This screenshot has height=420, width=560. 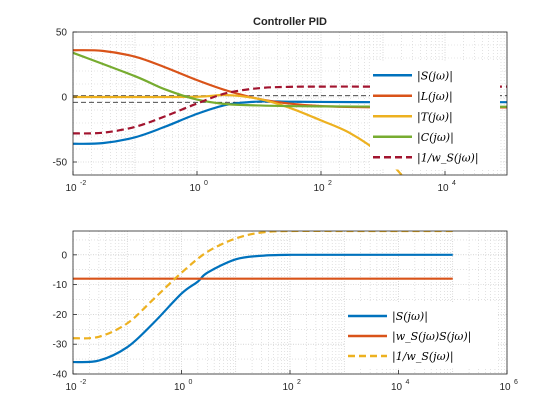 What do you see at coordinates (62, 33) in the screenshot?
I see `y-tick-label: 50` at bounding box center [62, 33].